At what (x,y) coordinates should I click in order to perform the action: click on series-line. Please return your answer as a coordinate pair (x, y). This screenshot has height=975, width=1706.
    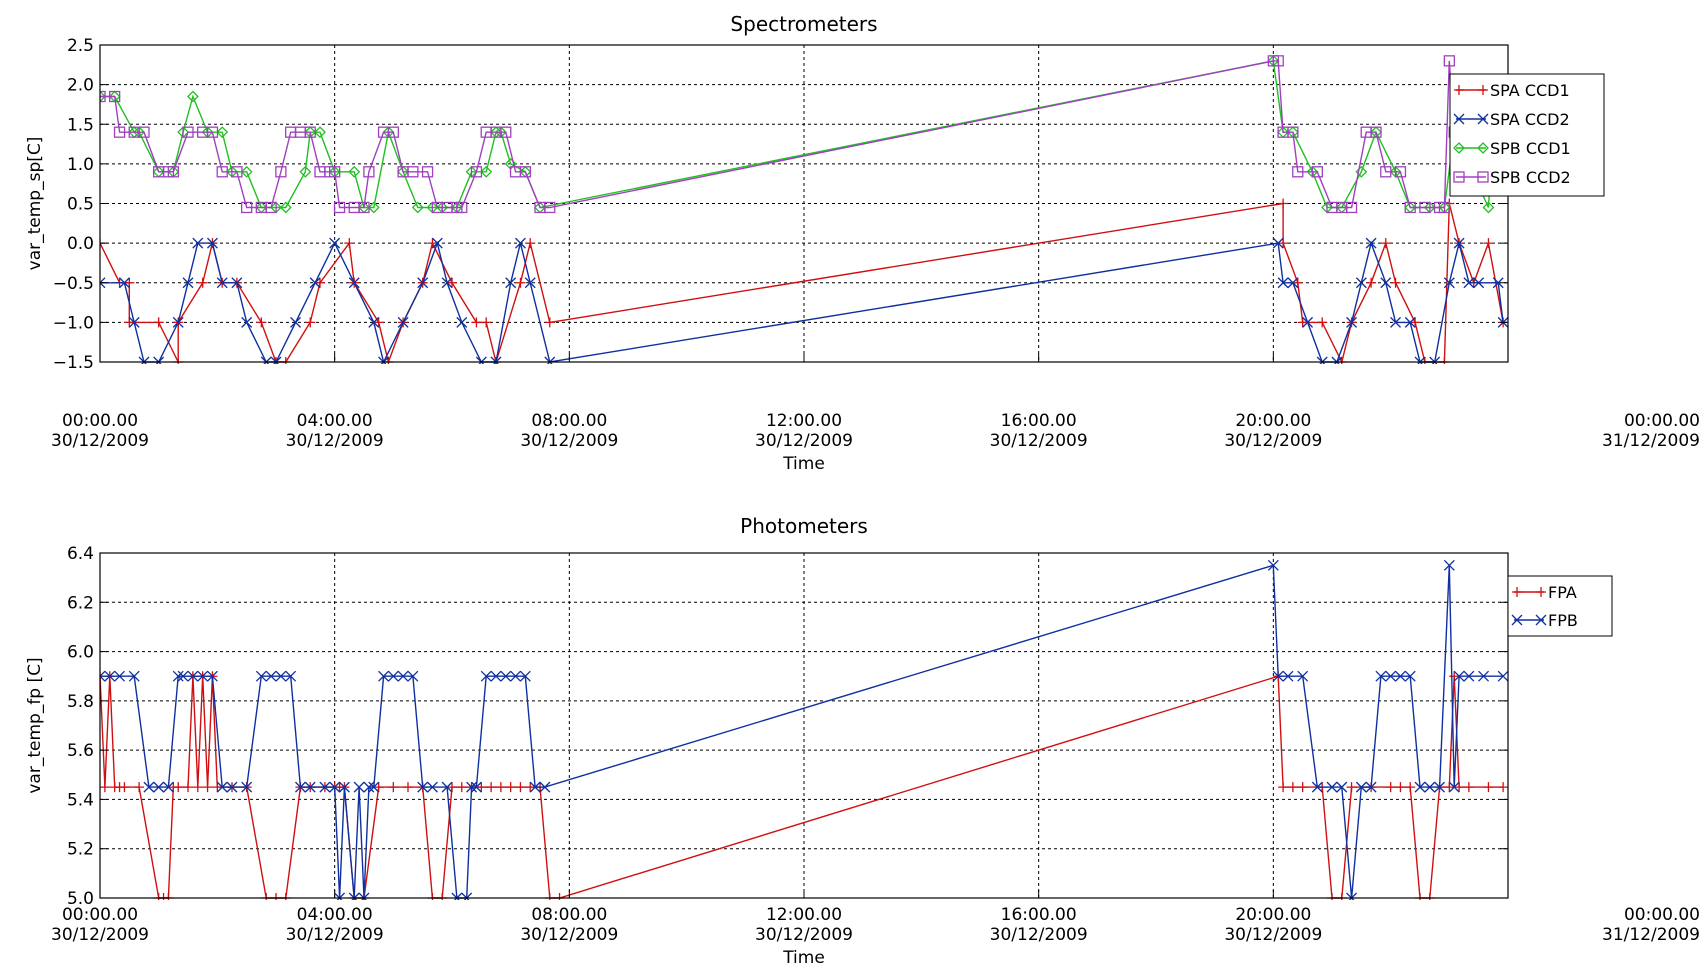
    Looking at the image, I should click on (802, 283).